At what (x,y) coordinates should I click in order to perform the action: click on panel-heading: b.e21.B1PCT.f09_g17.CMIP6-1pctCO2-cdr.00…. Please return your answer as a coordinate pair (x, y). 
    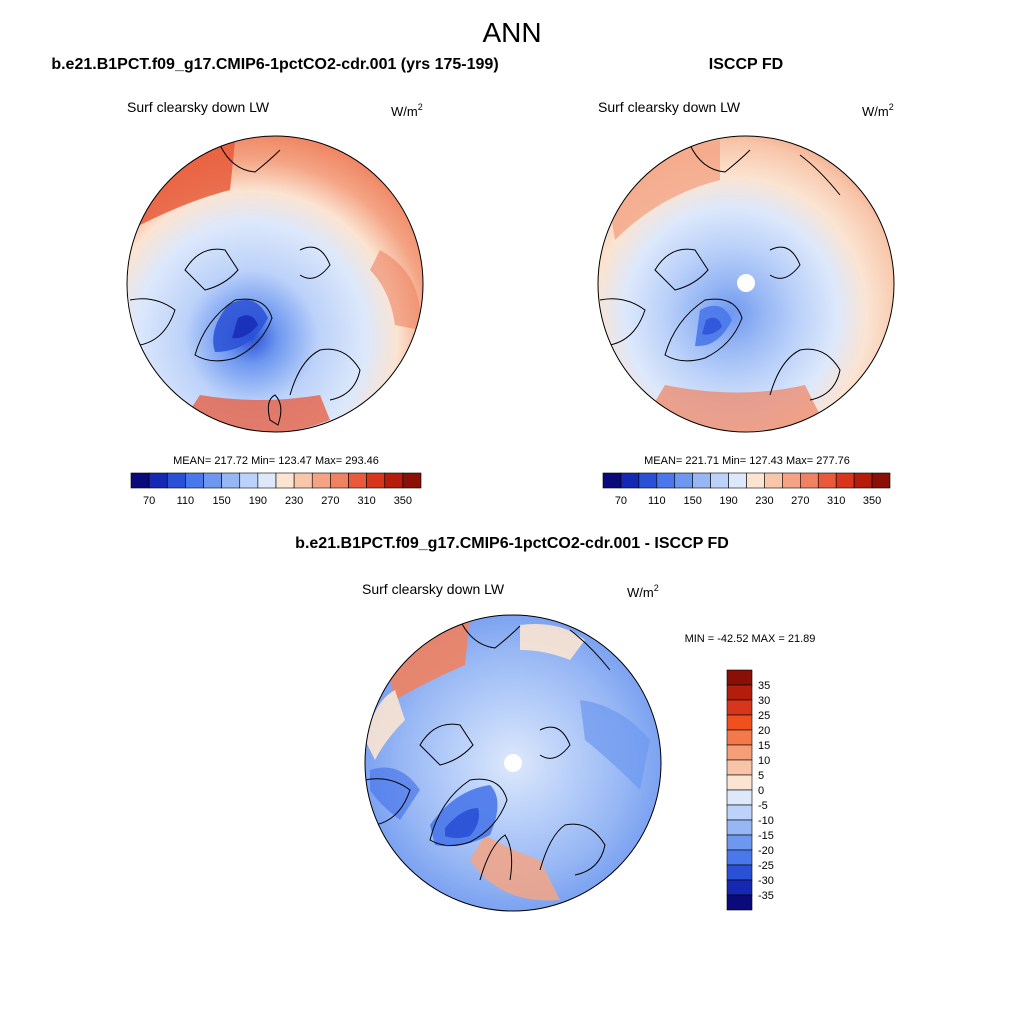
    Looking at the image, I should click on (512, 543).